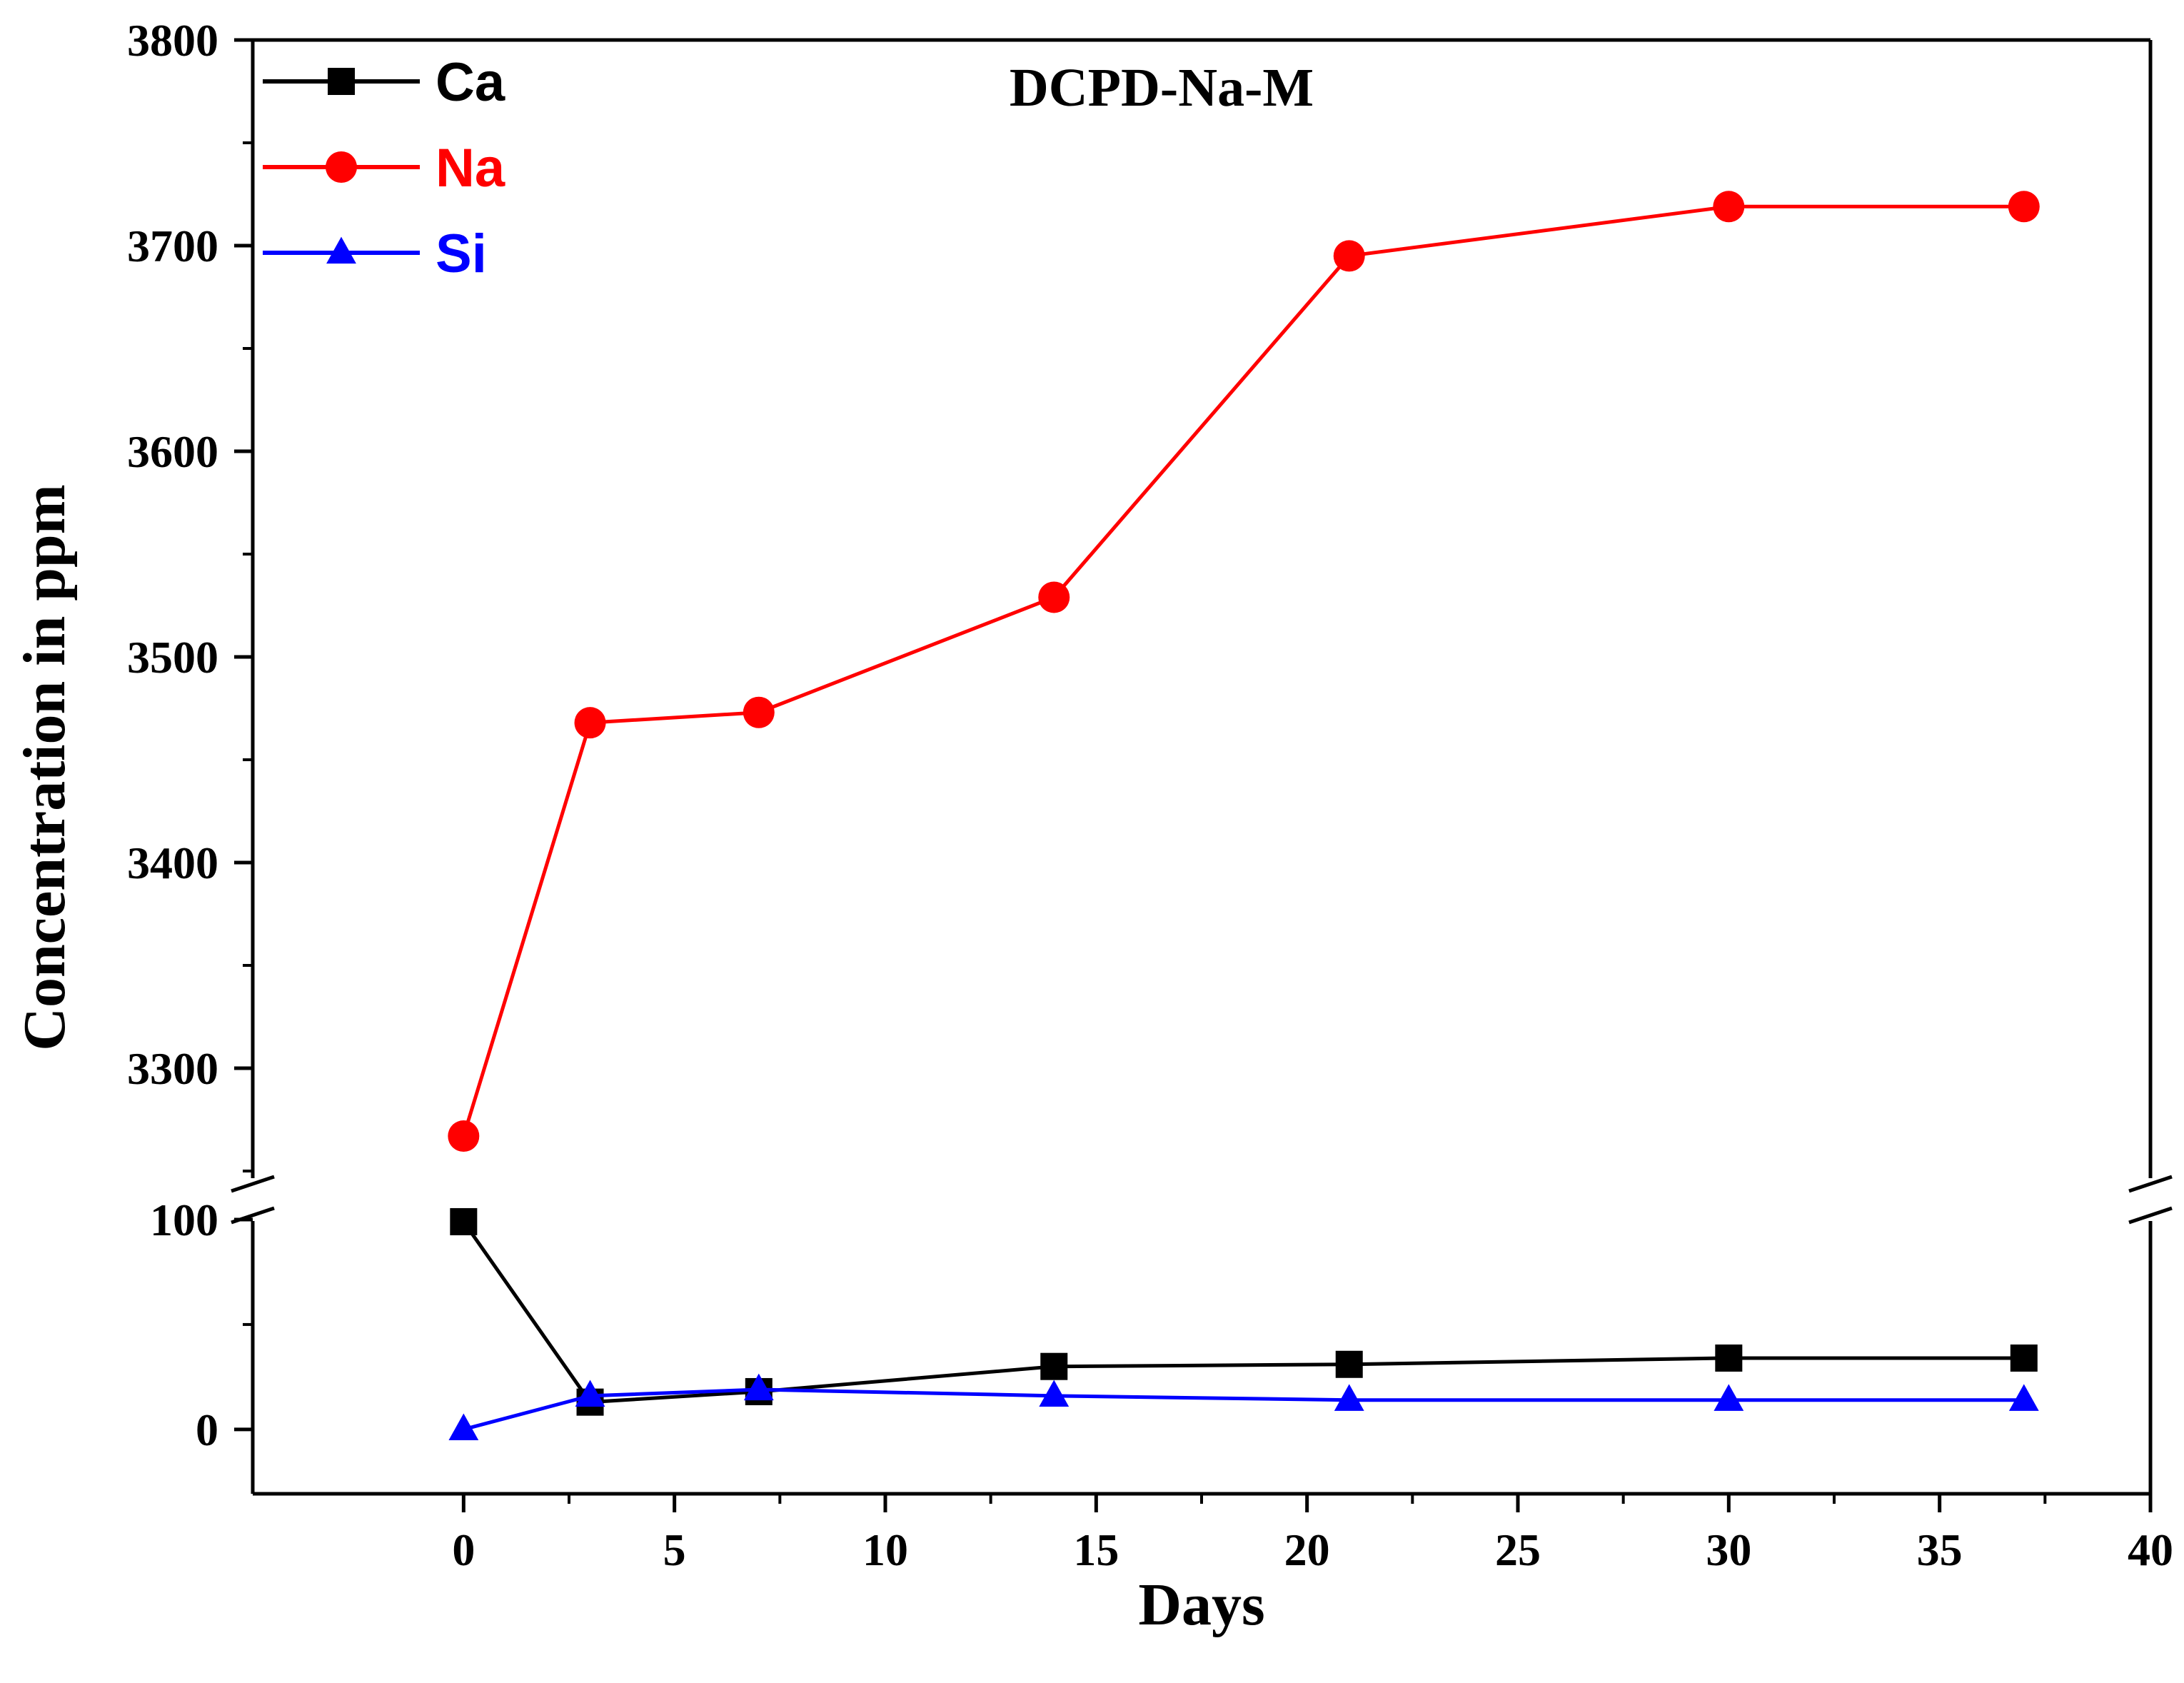 This screenshot has height=1683, width=2184. Describe the element at coordinates (1201, 1605) in the screenshot. I see `x-axis-title: Days` at that location.